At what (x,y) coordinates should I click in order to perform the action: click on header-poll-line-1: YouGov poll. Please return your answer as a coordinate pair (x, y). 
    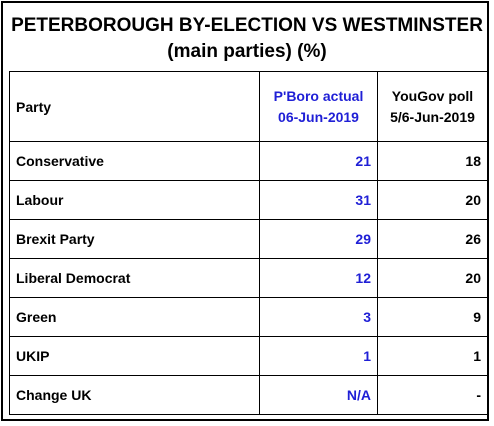
    Looking at the image, I should click on (432, 95).